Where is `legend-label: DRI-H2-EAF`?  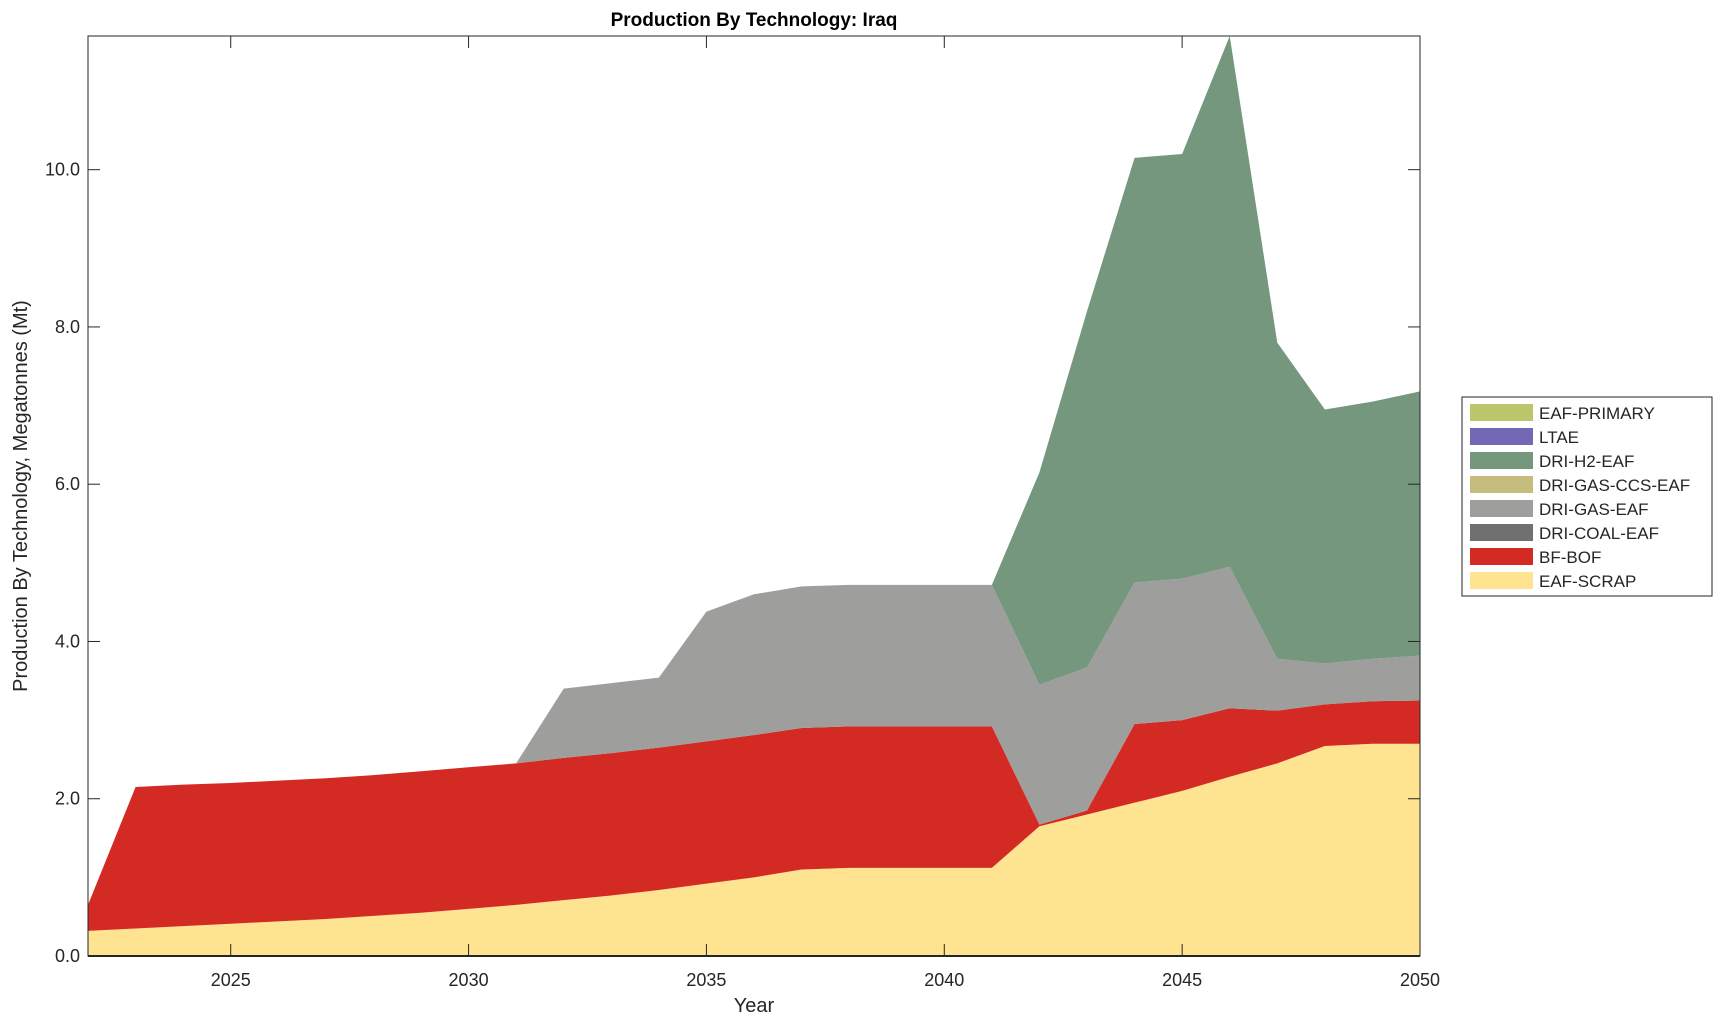
legend-label: DRI-H2-EAF is located at coordinates (1586, 461).